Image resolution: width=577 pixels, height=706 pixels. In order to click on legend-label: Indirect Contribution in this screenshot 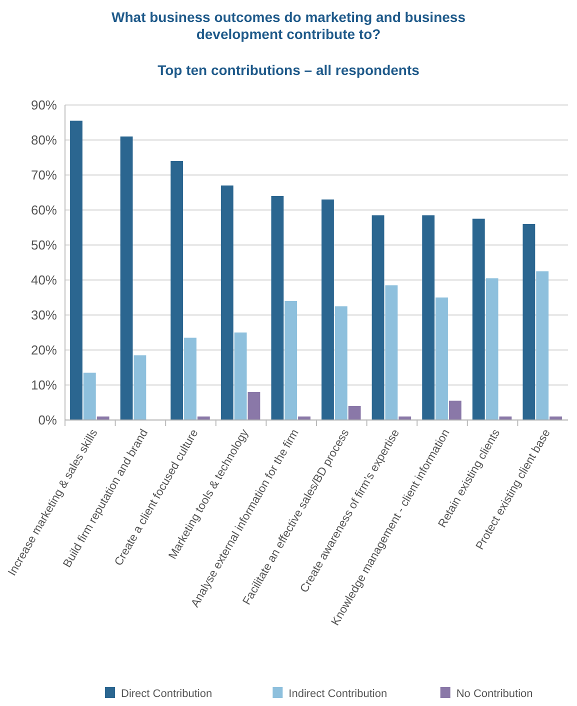, I will do `click(338, 694)`.